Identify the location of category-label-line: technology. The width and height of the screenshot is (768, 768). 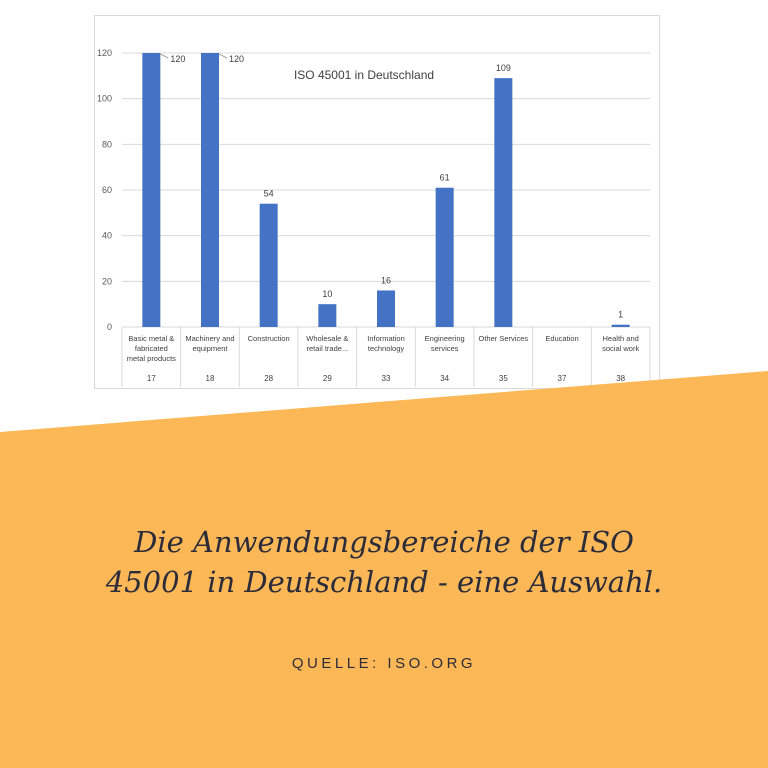
(386, 348).